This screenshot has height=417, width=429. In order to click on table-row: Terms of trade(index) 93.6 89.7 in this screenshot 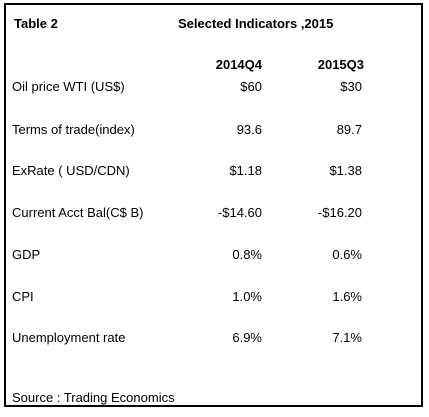, I will do `click(213, 132)`.